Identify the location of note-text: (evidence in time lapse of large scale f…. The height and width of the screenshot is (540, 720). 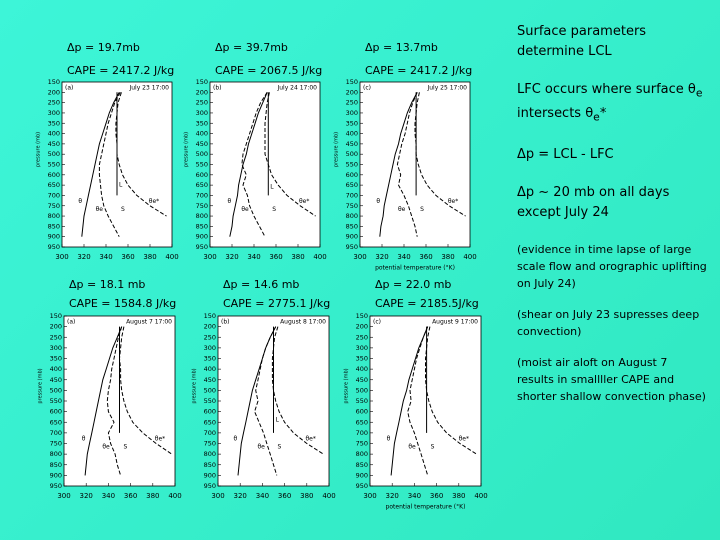
(612, 267).